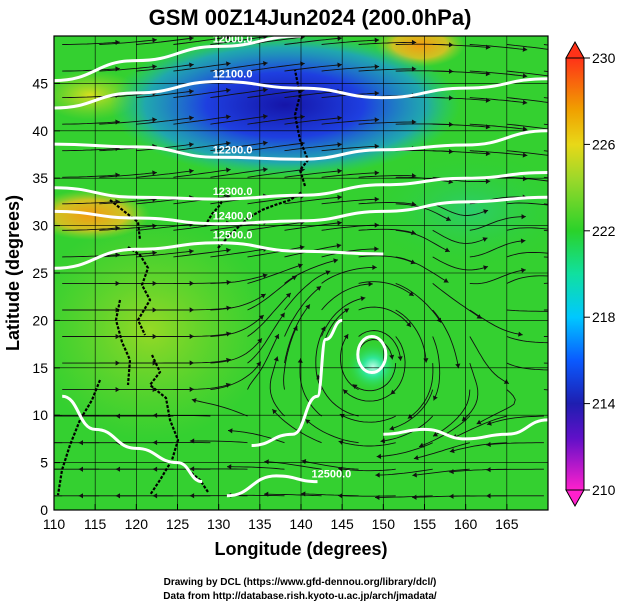 This screenshot has width=619, height=605. What do you see at coordinates (40, 368) in the screenshot?
I see `y-tick-label: 15` at bounding box center [40, 368].